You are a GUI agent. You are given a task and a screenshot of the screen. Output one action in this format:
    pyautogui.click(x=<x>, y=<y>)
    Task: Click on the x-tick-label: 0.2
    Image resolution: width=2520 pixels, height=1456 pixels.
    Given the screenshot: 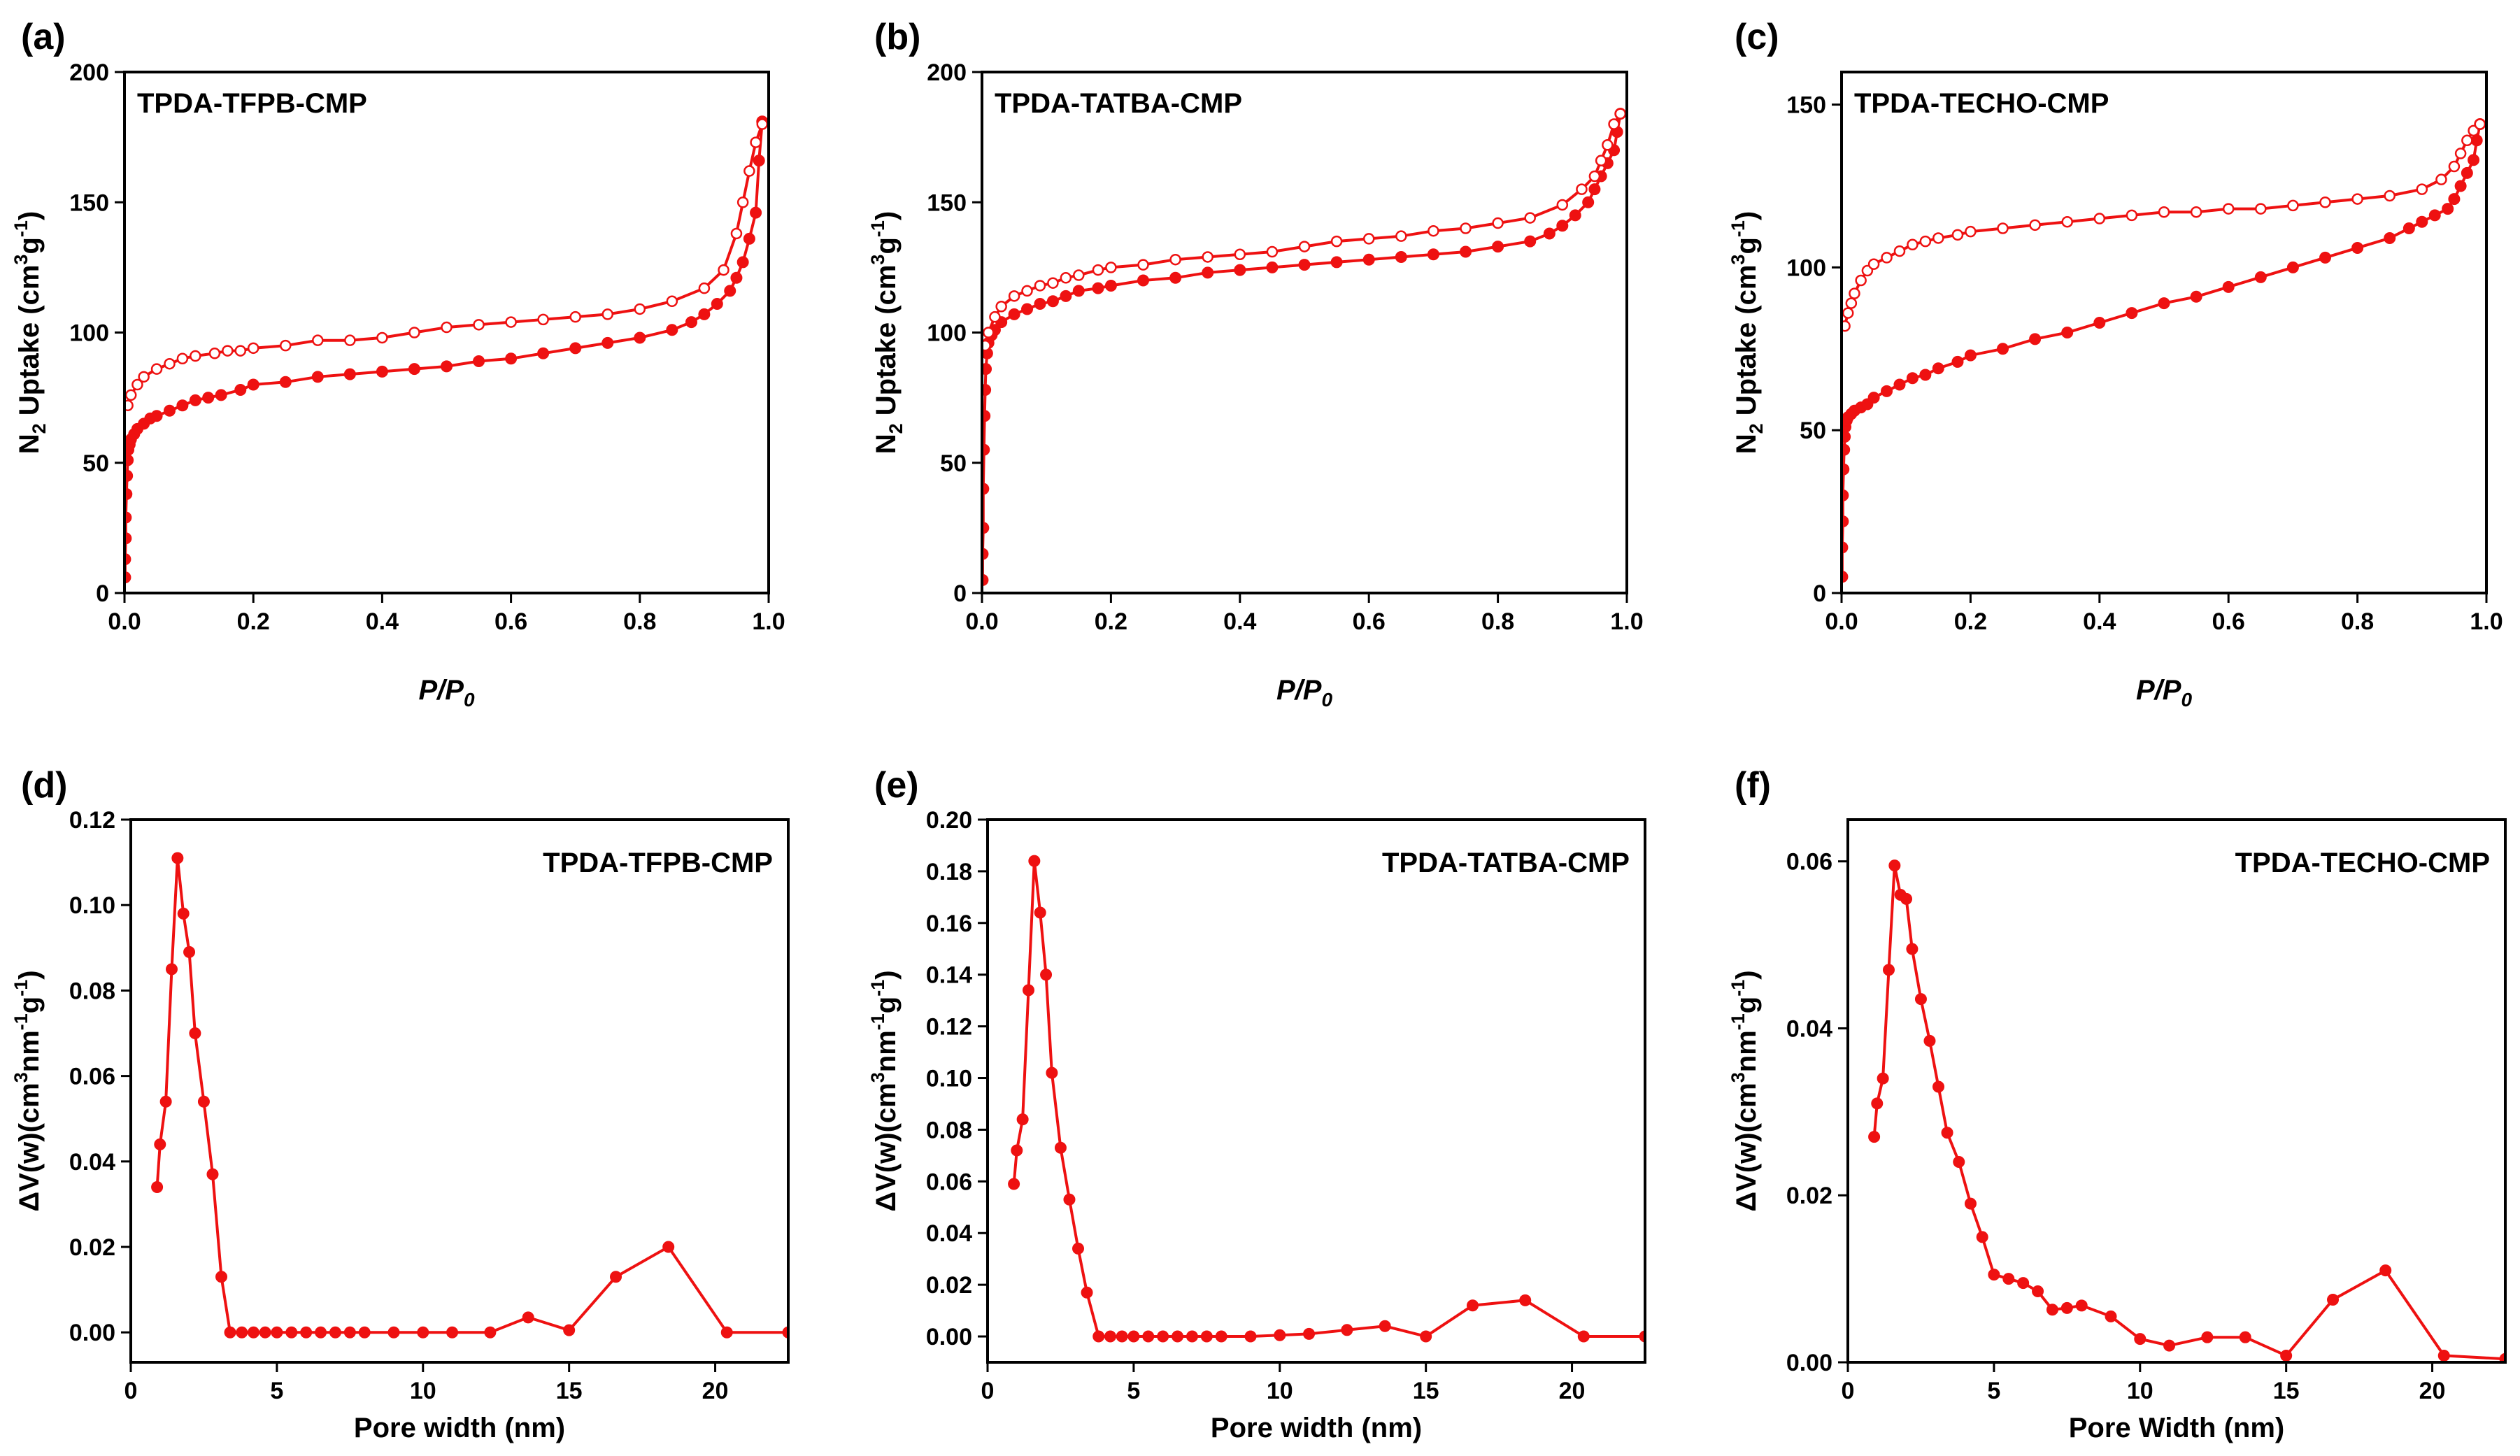 What is the action you would take?
    pyautogui.click(x=253, y=621)
    